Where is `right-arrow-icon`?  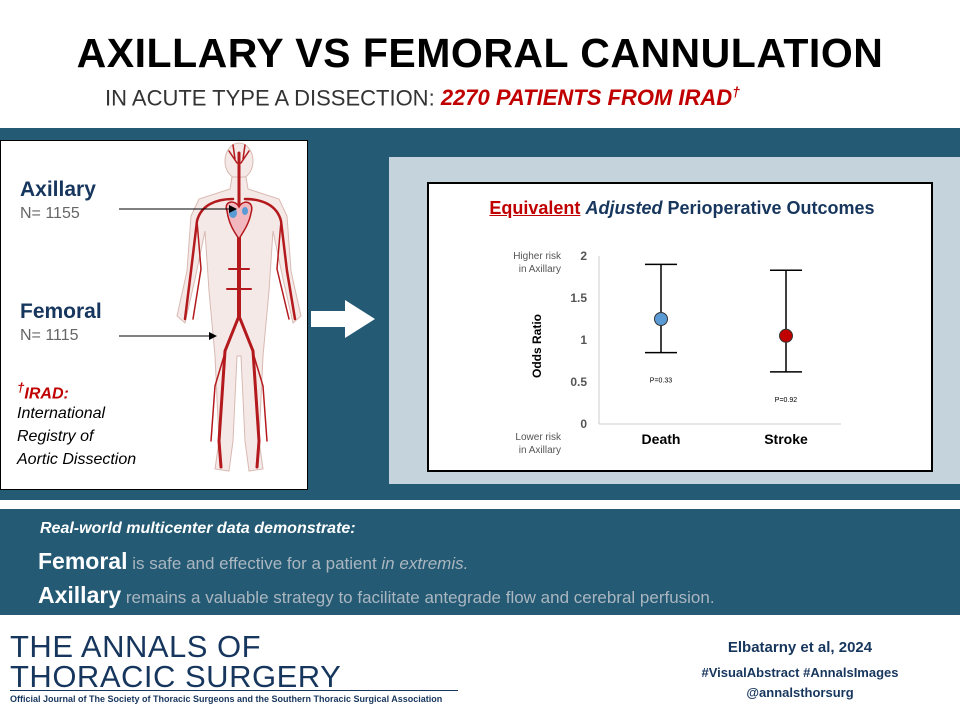 right-arrow-icon is located at coordinates (343, 319).